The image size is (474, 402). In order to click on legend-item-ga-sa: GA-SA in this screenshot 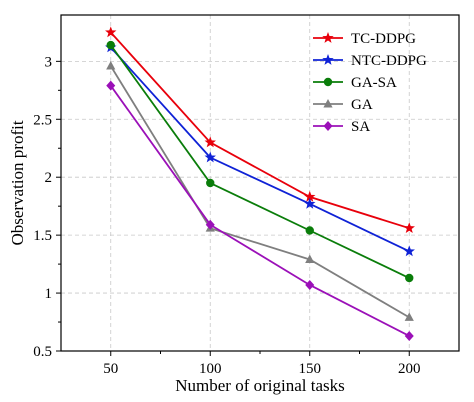, I will do `click(355, 83)`.